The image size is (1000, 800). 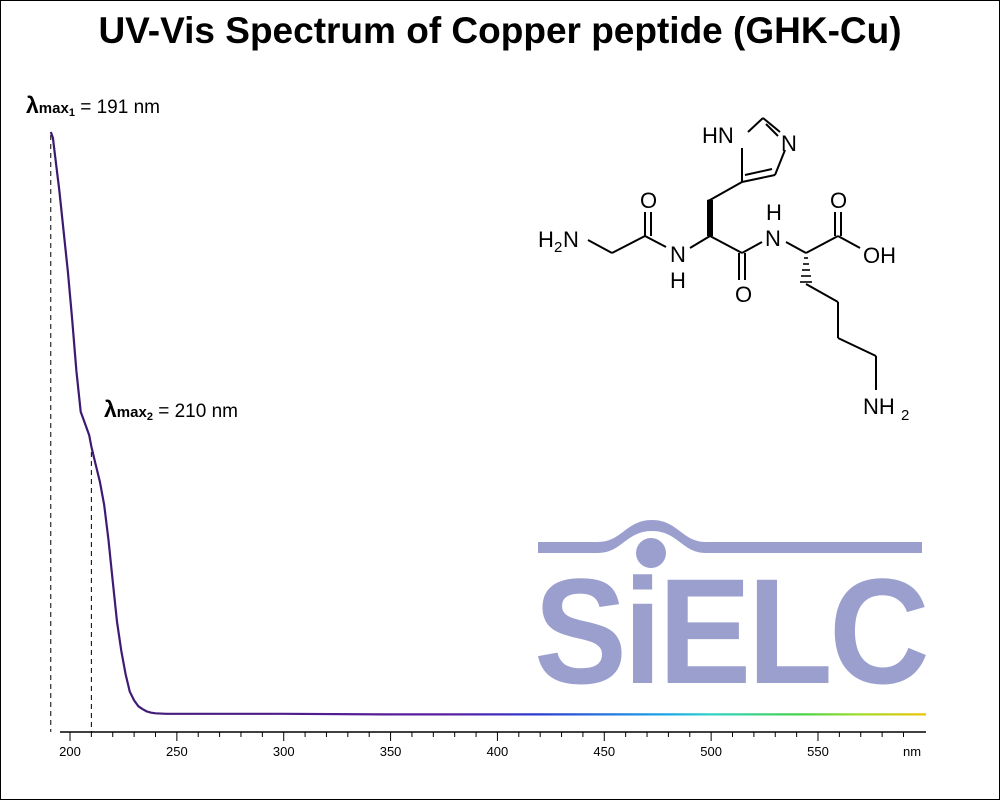 I want to click on lambda-max-2-label: λmax2 = 210 nm, so click(x=171, y=409).